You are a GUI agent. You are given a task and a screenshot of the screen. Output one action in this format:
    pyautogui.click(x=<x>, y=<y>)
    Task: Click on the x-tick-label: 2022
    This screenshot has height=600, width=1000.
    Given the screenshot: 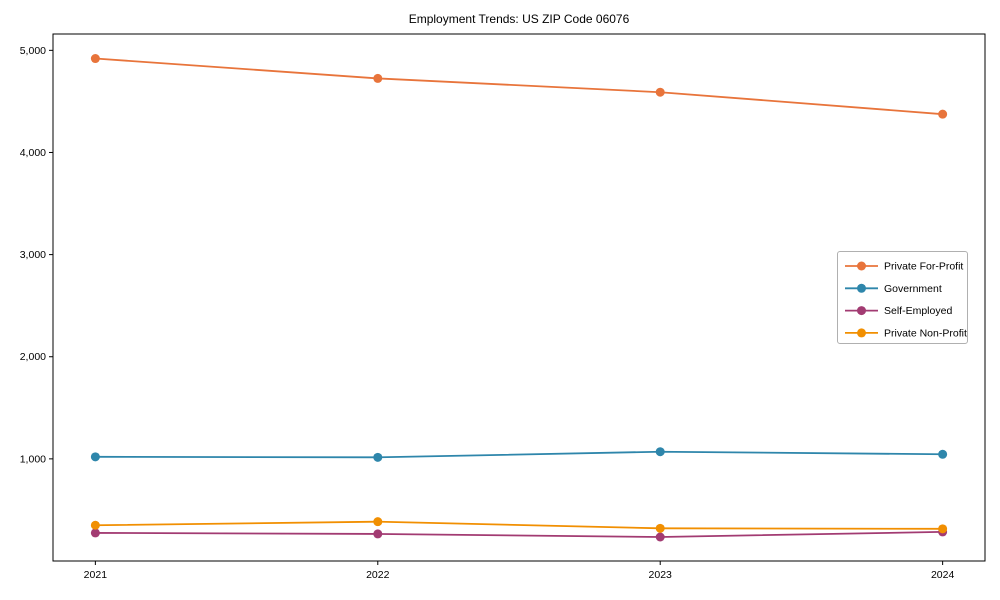 What is the action you would take?
    pyautogui.click(x=378, y=575)
    